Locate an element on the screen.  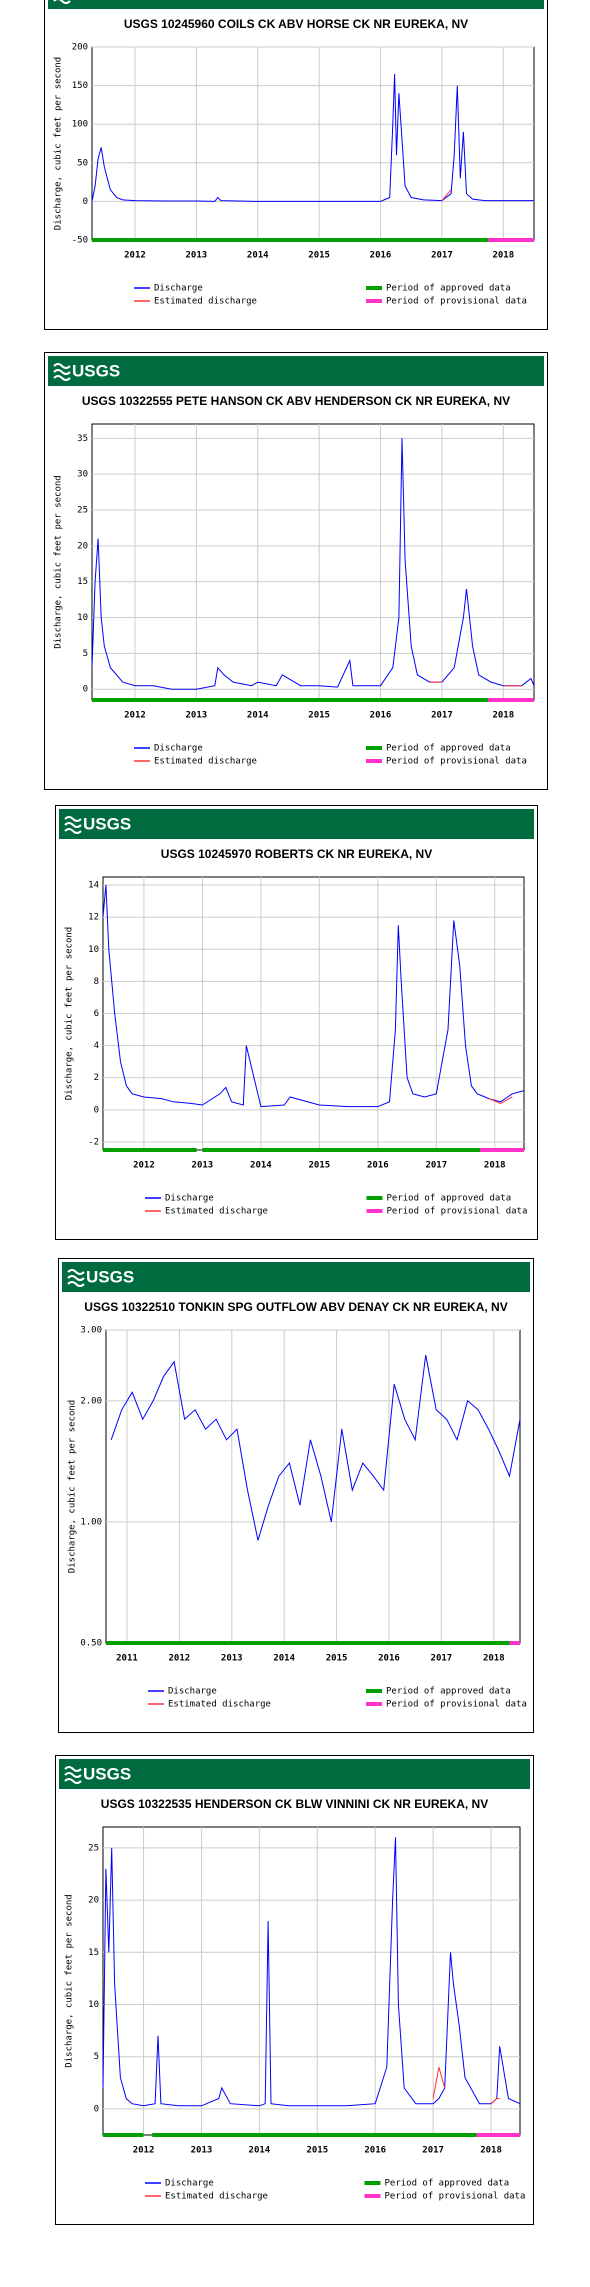
y-tick-label: 15 is located at coordinates (82, 582).